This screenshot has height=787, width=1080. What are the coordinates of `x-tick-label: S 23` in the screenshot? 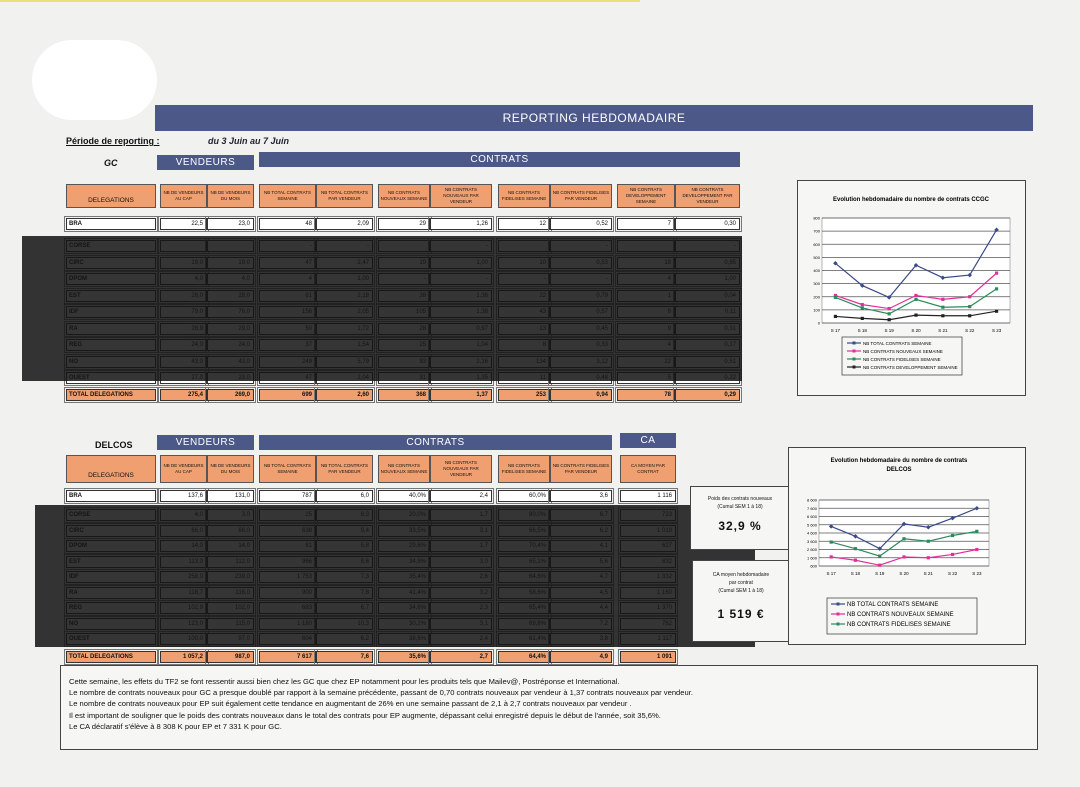 It's located at (977, 573).